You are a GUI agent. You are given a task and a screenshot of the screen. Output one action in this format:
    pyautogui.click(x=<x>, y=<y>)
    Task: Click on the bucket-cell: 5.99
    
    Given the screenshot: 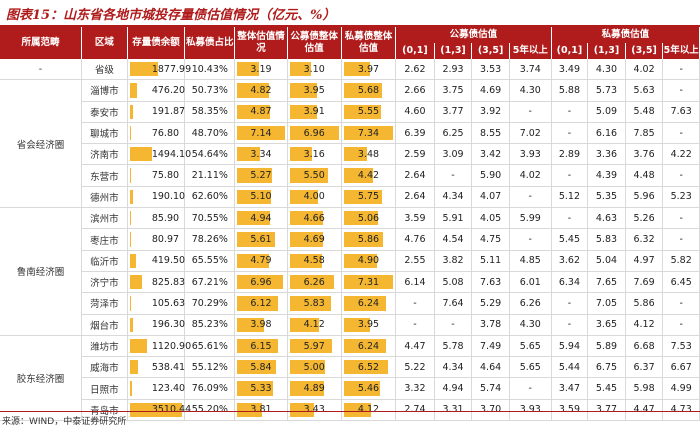 What is the action you would take?
    pyautogui.click(x=530, y=218)
    